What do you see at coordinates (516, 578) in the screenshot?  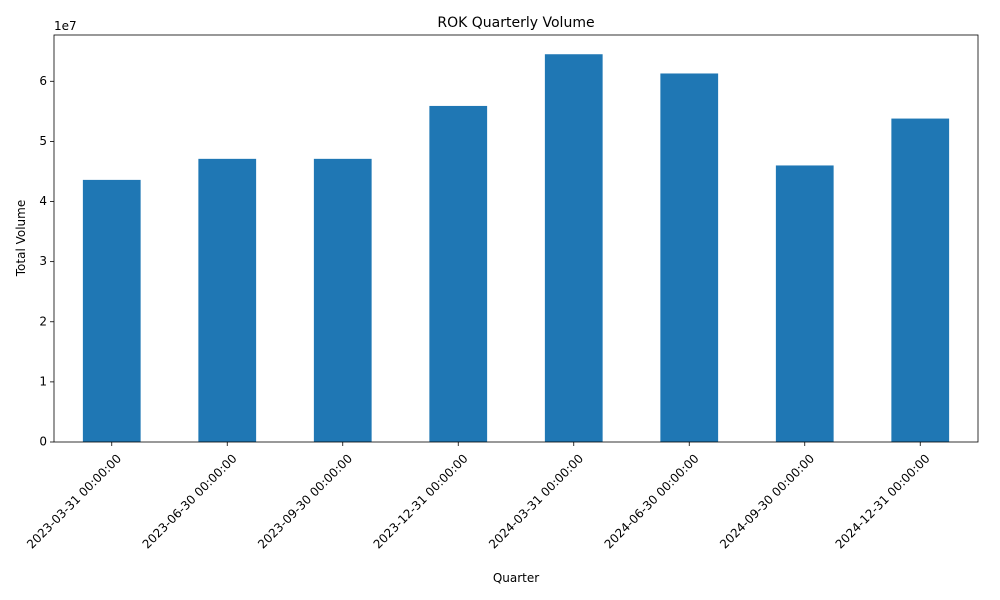 I see `x-axis-label: Quarter` at bounding box center [516, 578].